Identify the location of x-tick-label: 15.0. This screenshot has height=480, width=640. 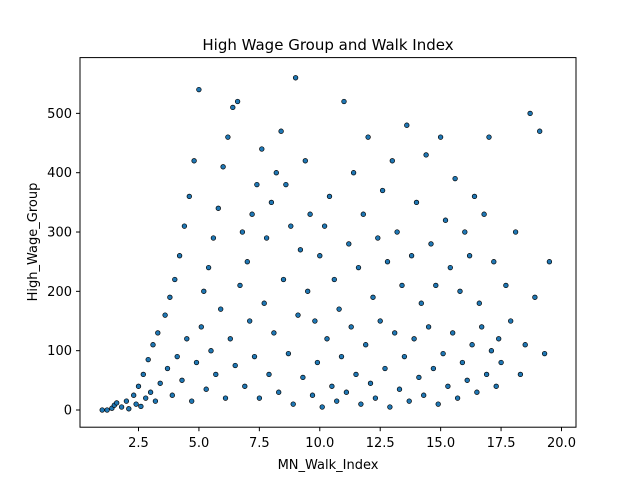
(440, 443).